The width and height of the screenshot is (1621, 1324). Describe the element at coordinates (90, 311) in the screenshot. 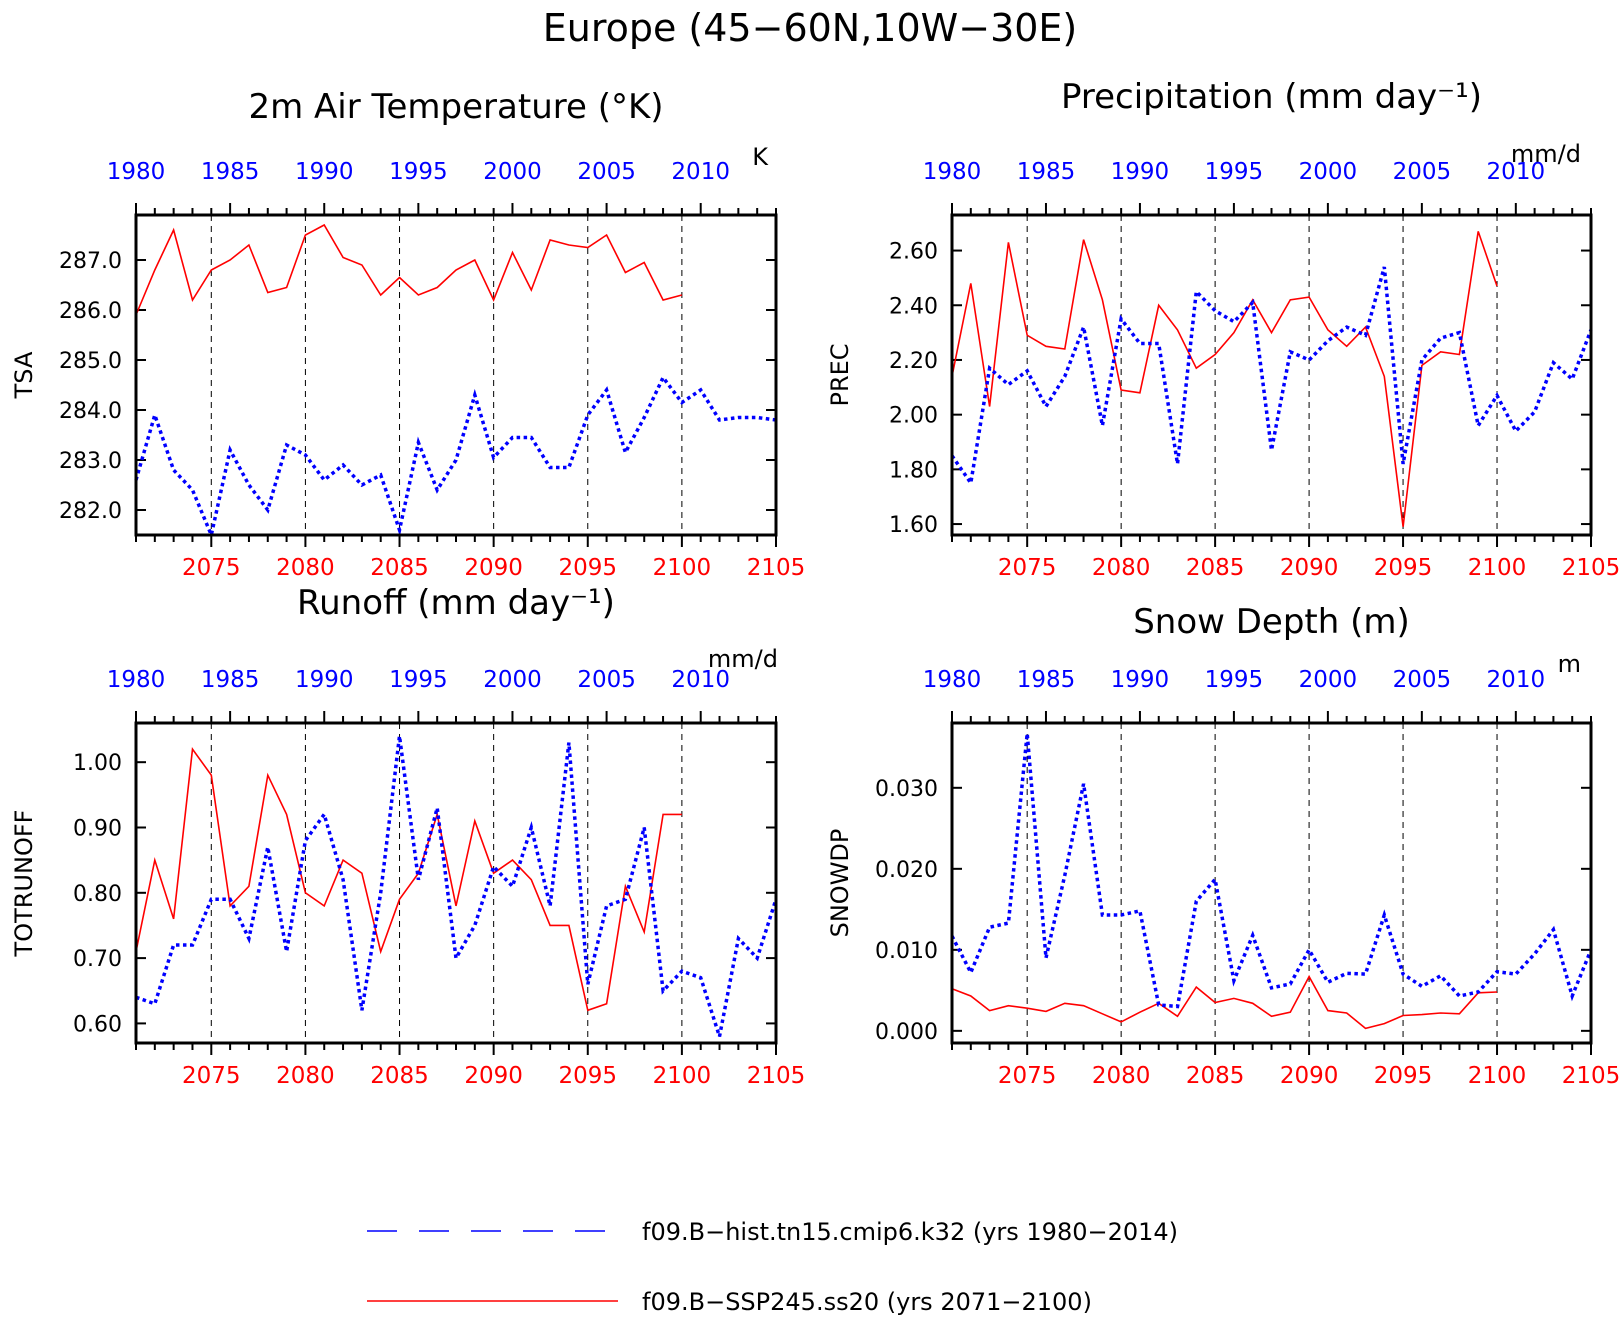

I see `y-tick-label: 286.0` at that location.